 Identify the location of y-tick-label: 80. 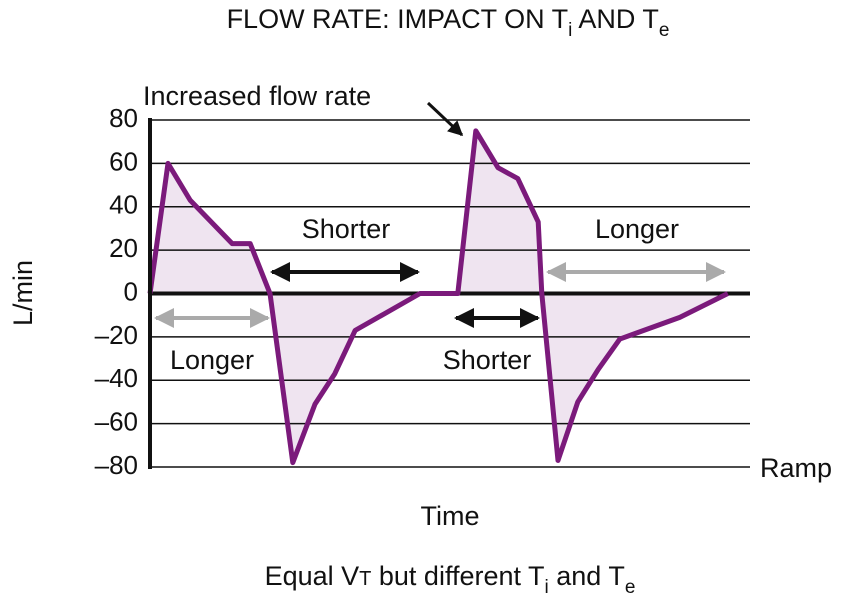
(123, 118).